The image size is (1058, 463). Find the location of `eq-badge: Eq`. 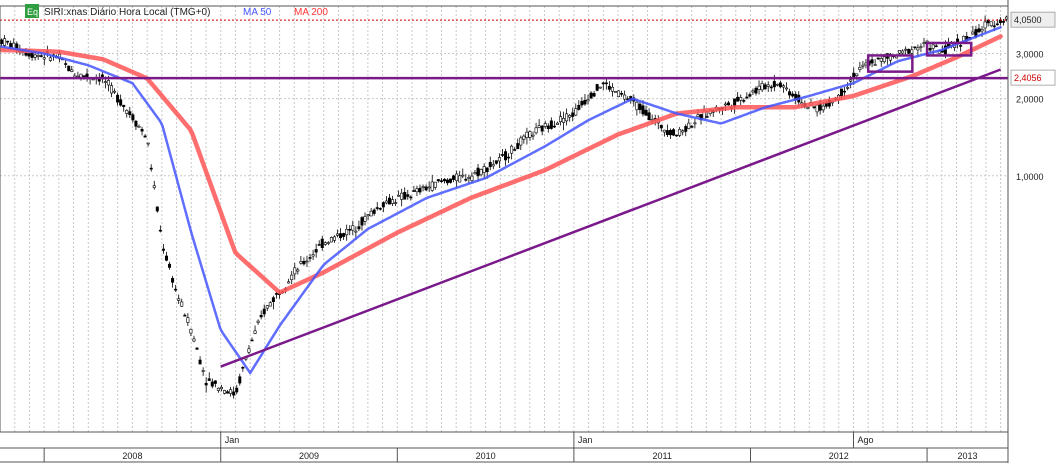

eq-badge: Eq is located at coordinates (32, 12).